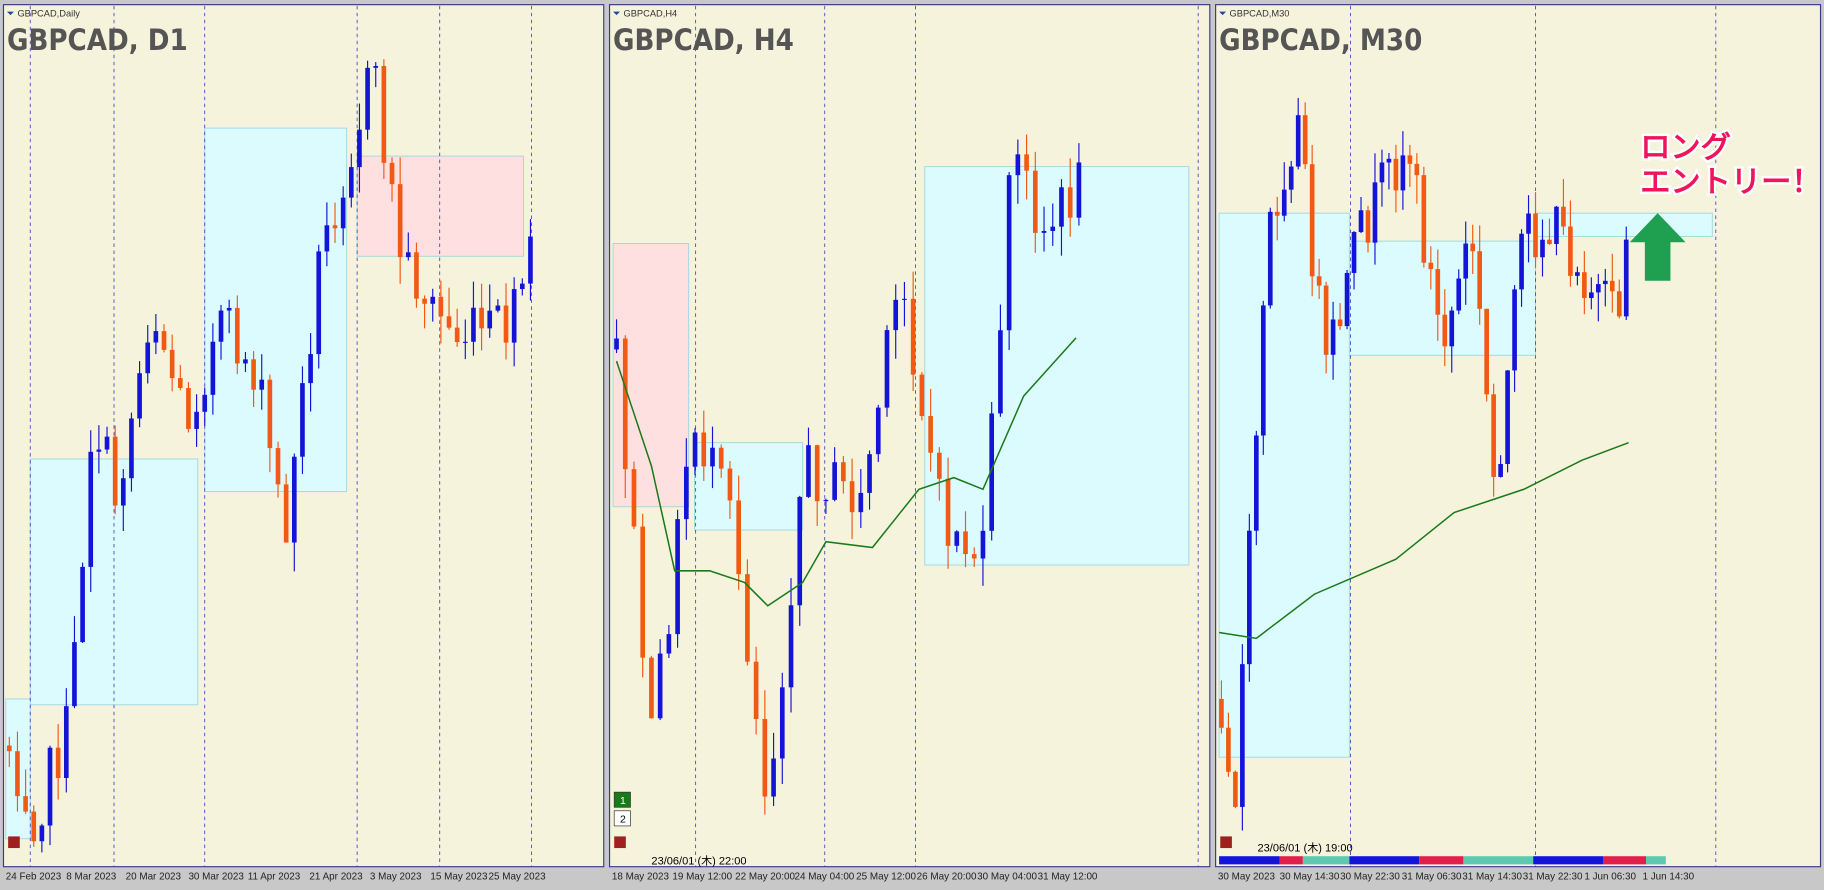 The height and width of the screenshot is (890, 1824). Describe the element at coordinates (651, 13) in the screenshot. I see `panel-header: GBPCAD,H4` at that location.